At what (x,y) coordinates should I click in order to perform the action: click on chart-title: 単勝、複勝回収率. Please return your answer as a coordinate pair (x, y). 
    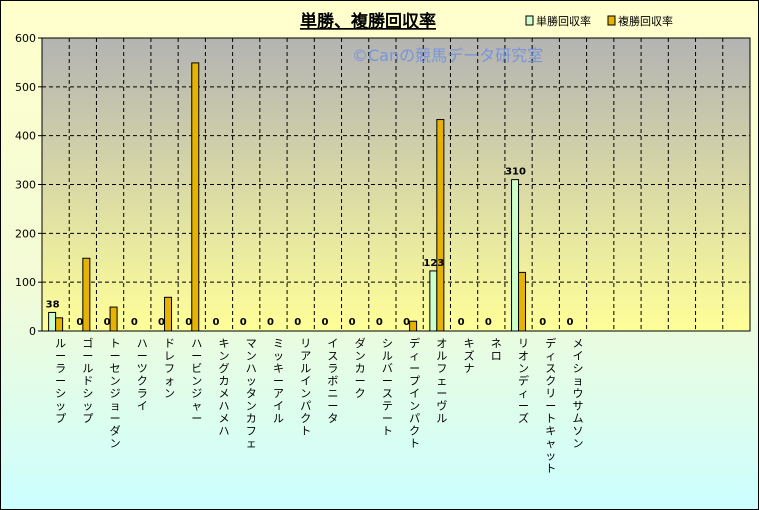
    Looking at the image, I should click on (368, 21).